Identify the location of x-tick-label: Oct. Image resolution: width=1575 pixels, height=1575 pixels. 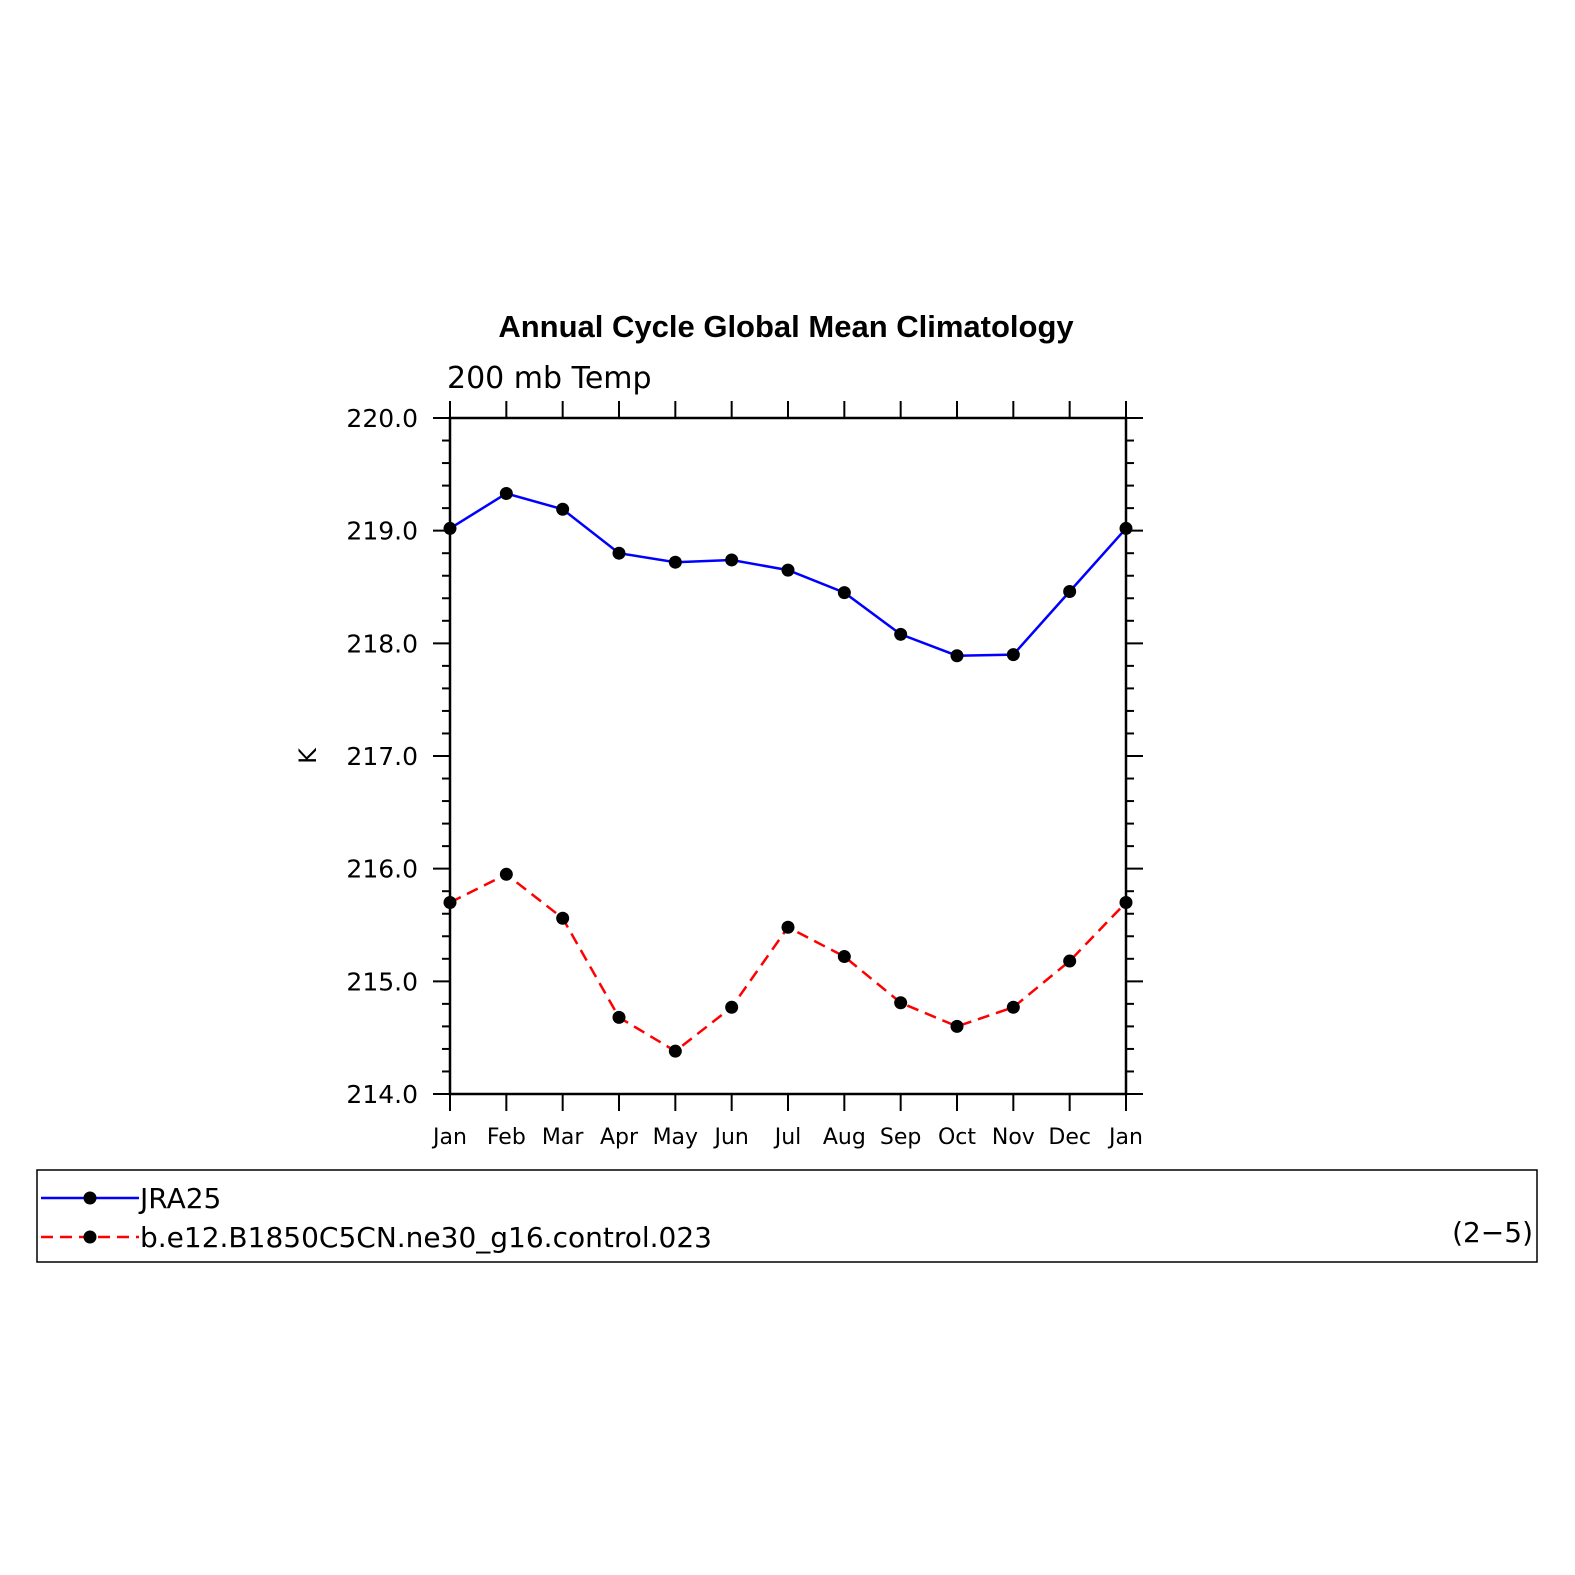
(957, 1137).